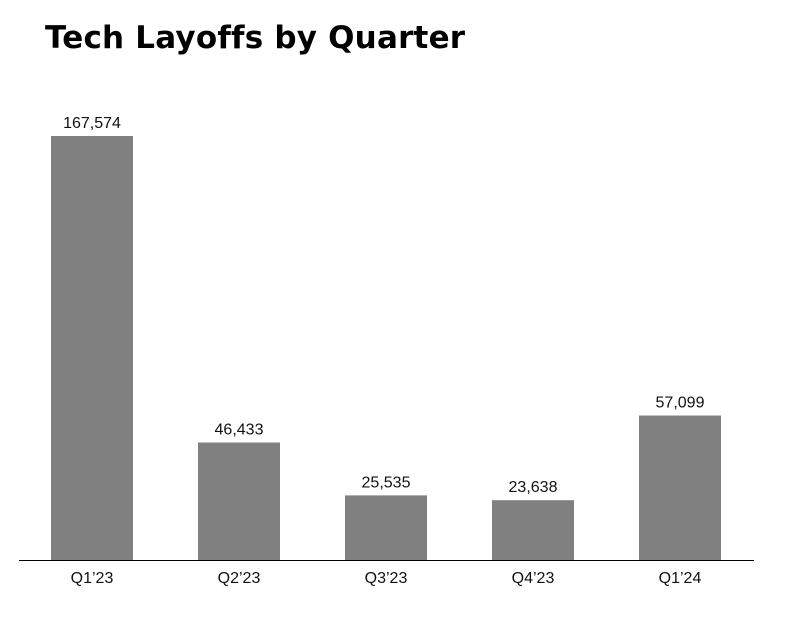 The width and height of the screenshot is (797, 618). I want to click on x-tick-label-0: Q1’23, so click(92, 578).